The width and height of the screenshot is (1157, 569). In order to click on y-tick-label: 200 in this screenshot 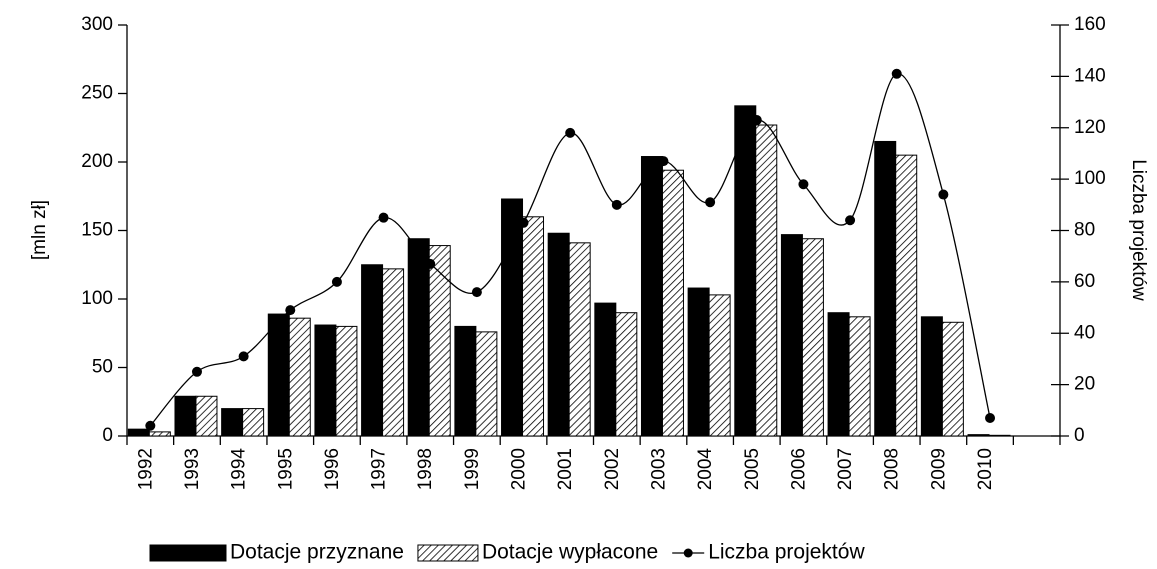, I will do `click(97, 161)`.